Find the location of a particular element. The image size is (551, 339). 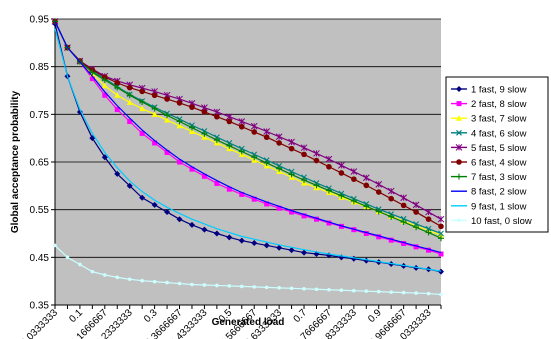

x-tick-label: 0.0333333 is located at coordinates (40, 323).